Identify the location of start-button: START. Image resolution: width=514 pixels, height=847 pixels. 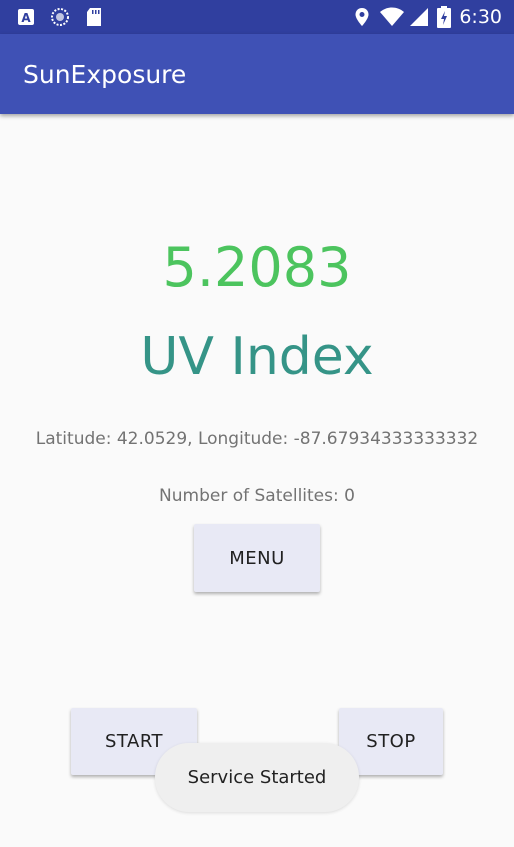
(134, 741).